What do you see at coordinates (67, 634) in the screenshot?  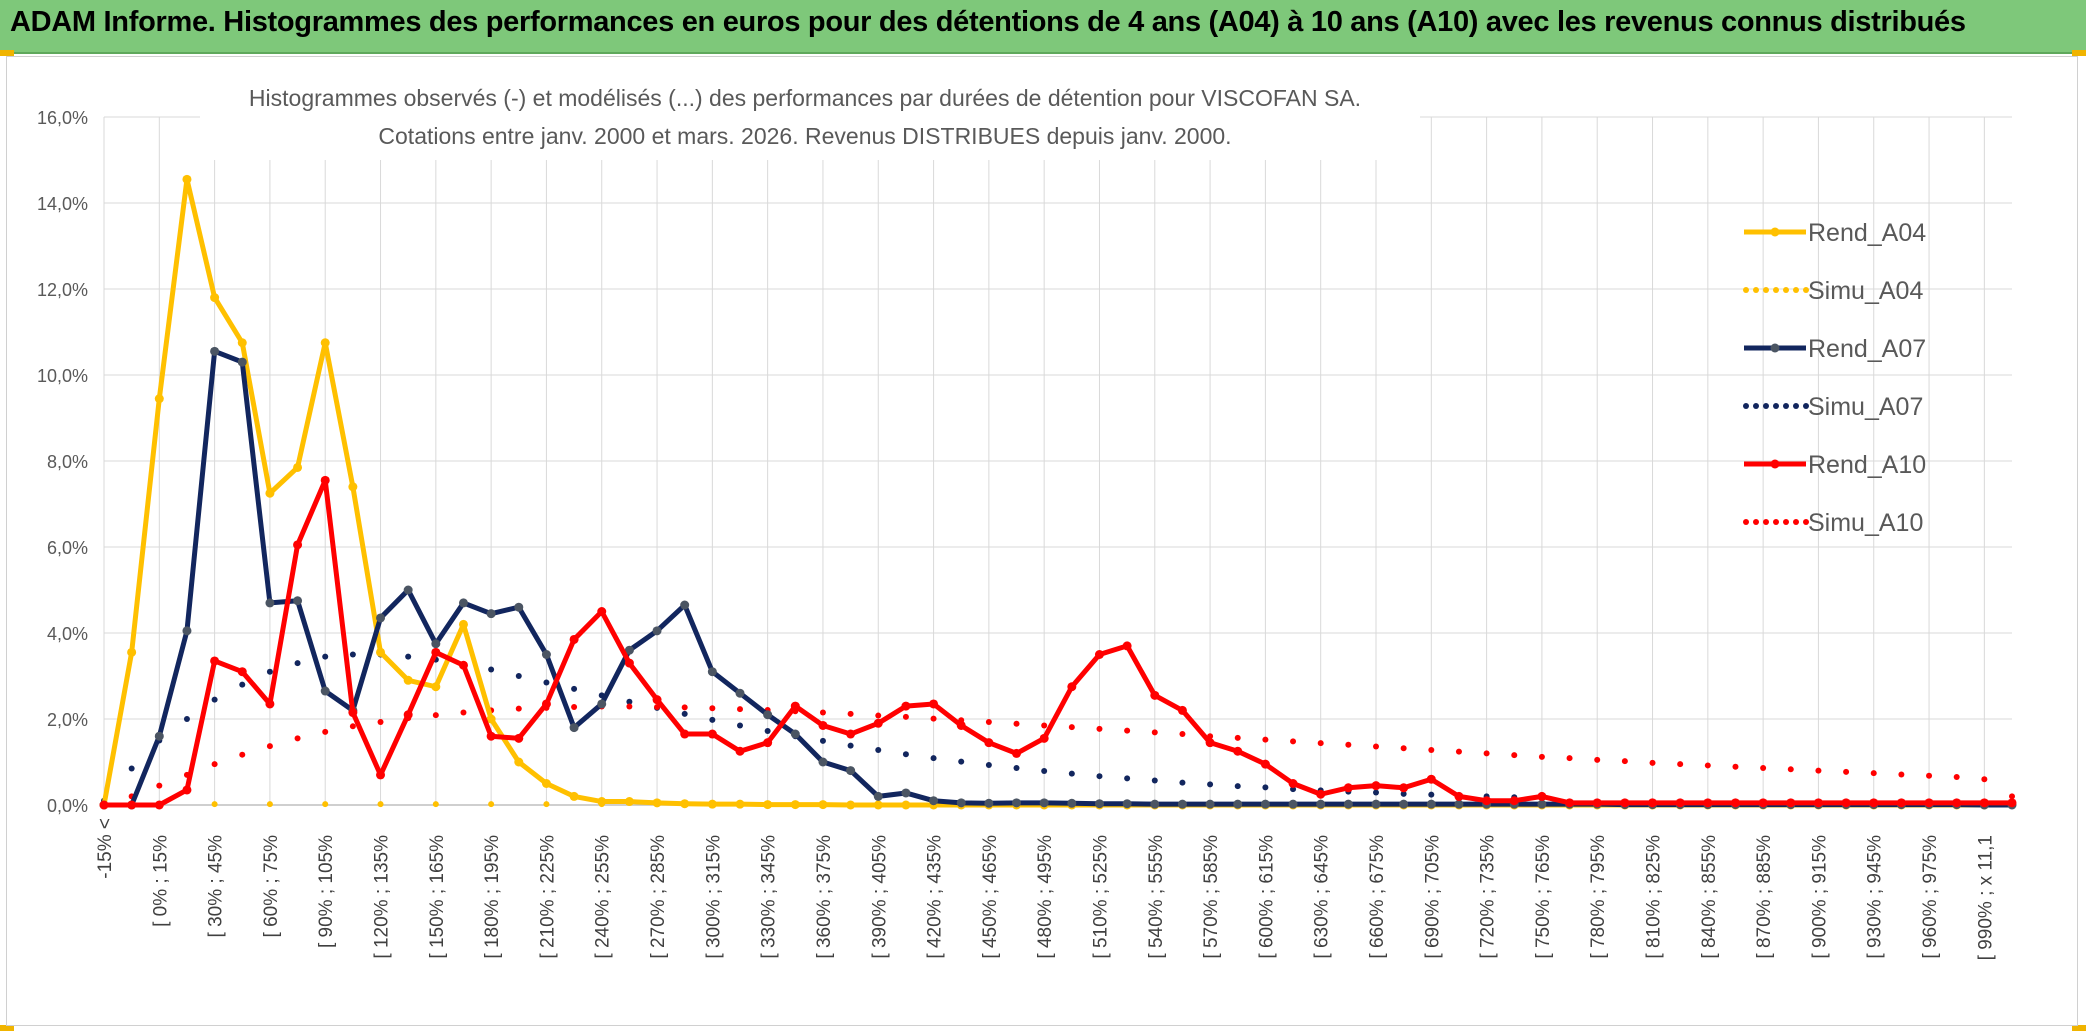 I see `y-tick-label: 4,0%` at bounding box center [67, 634].